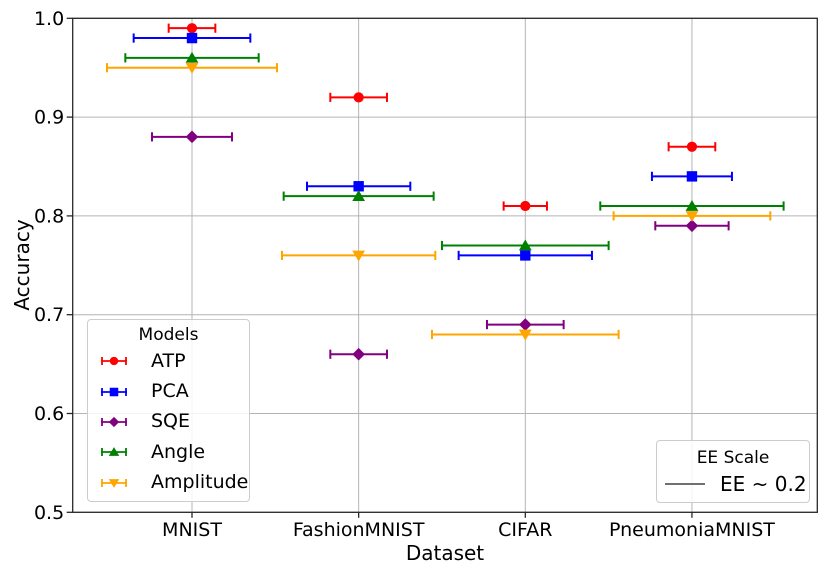 This screenshot has width=832, height=581. I want to click on x-tick-label: CIFAR, so click(525, 530).